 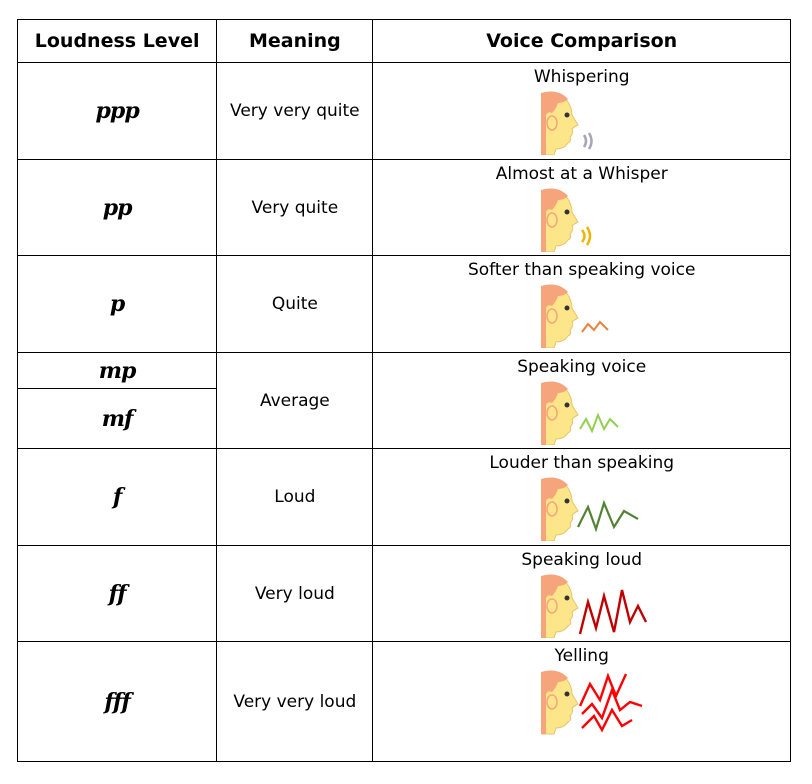 What do you see at coordinates (581, 270) in the screenshot?
I see `comparison-text: Softer than speaking voice` at bounding box center [581, 270].